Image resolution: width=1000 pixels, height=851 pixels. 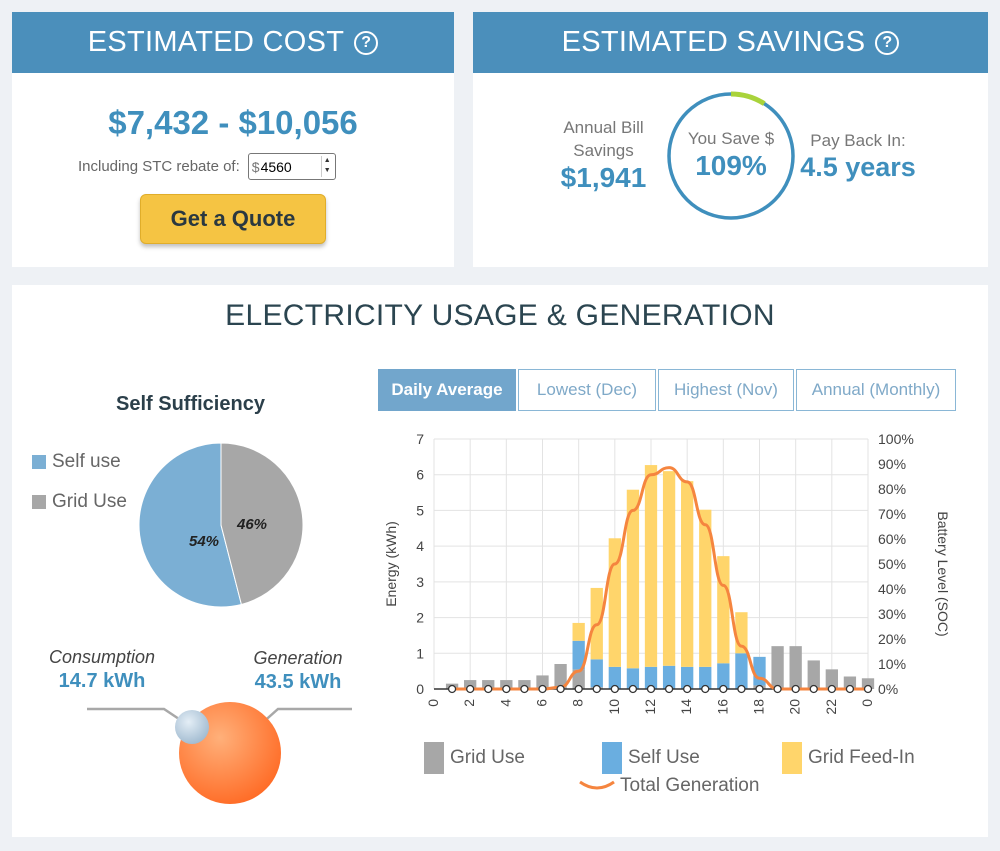 I want to click on legend-grid-use: Grid Use, so click(x=79, y=502).